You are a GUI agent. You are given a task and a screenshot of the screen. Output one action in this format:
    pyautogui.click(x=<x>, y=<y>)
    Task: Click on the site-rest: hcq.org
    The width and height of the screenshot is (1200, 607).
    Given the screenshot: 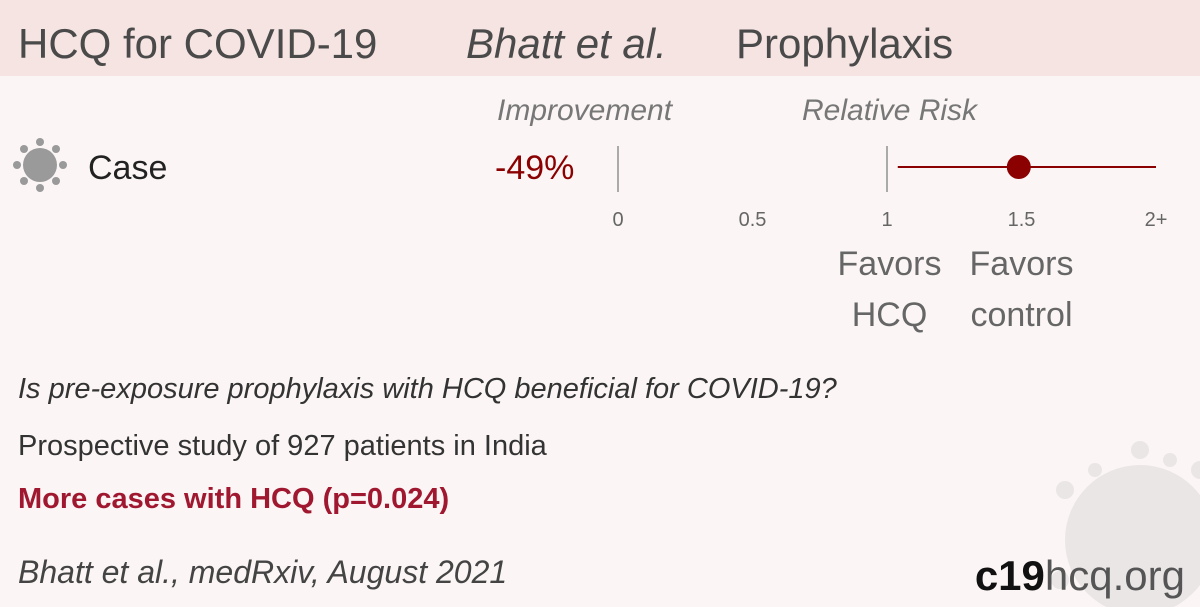 What is the action you would take?
    pyautogui.click(x=1115, y=575)
    